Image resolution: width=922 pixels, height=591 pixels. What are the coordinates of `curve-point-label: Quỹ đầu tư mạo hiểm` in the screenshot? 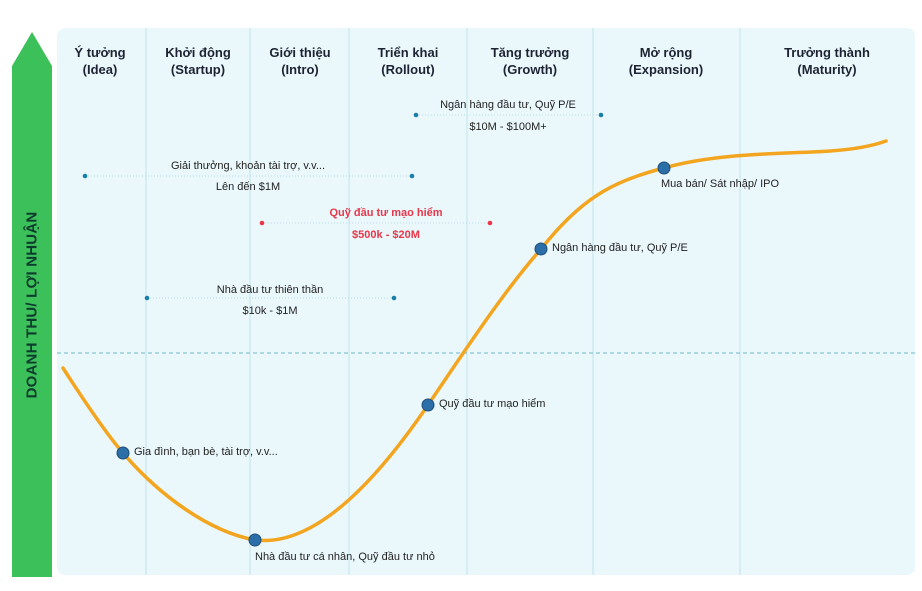 It's located at (492, 404).